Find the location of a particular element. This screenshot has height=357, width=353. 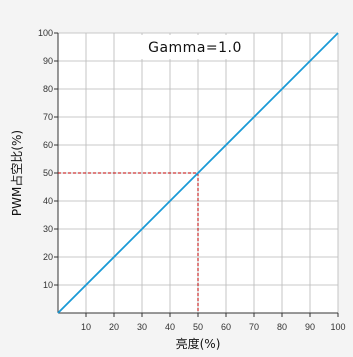

y-tick-label-7: 70 is located at coordinates (48, 117).